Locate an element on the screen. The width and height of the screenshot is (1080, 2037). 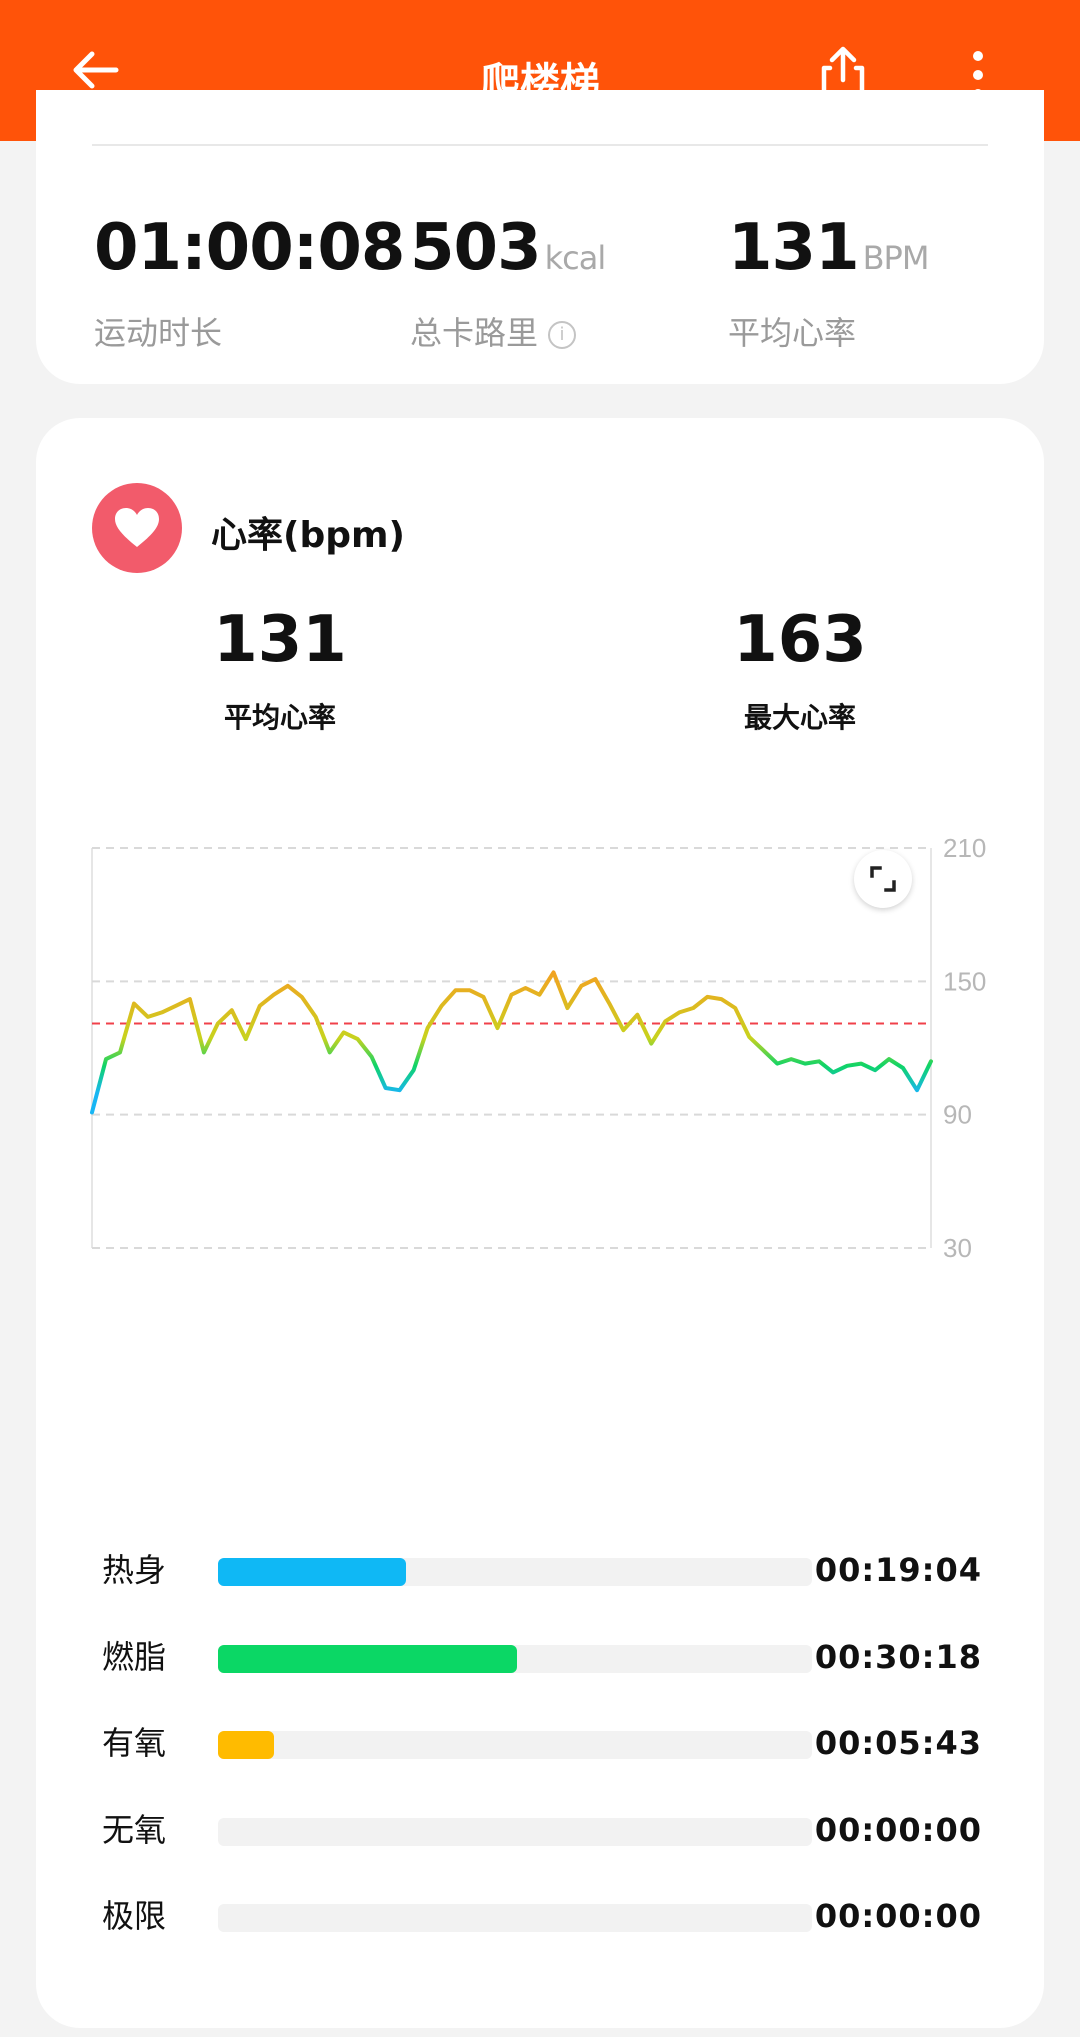
hr-zone-name: 无氧 is located at coordinates (134, 1829).